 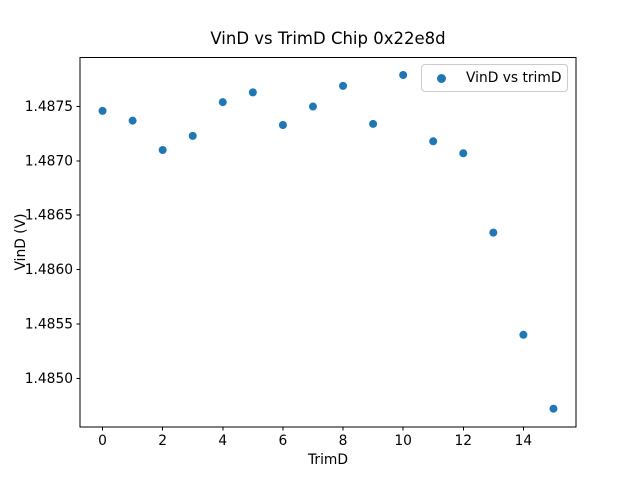 What do you see at coordinates (49, 161) in the screenshot?
I see `y-tick-label: 1.4870` at bounding box center [49, 161].